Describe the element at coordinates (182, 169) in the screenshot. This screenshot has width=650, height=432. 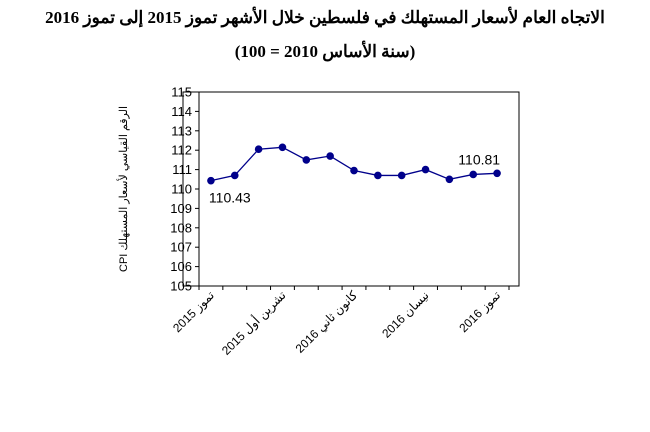
I see `y-tick-label: 111` at that location.